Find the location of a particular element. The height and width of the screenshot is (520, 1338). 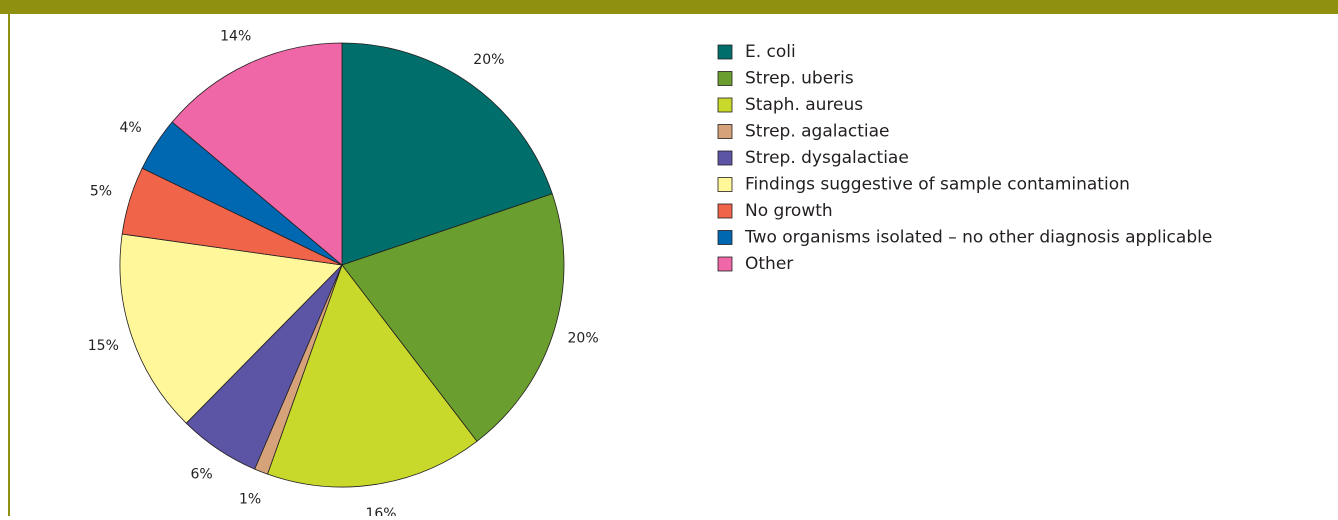

slice-label: 6% is located at coordinates (201, 474).